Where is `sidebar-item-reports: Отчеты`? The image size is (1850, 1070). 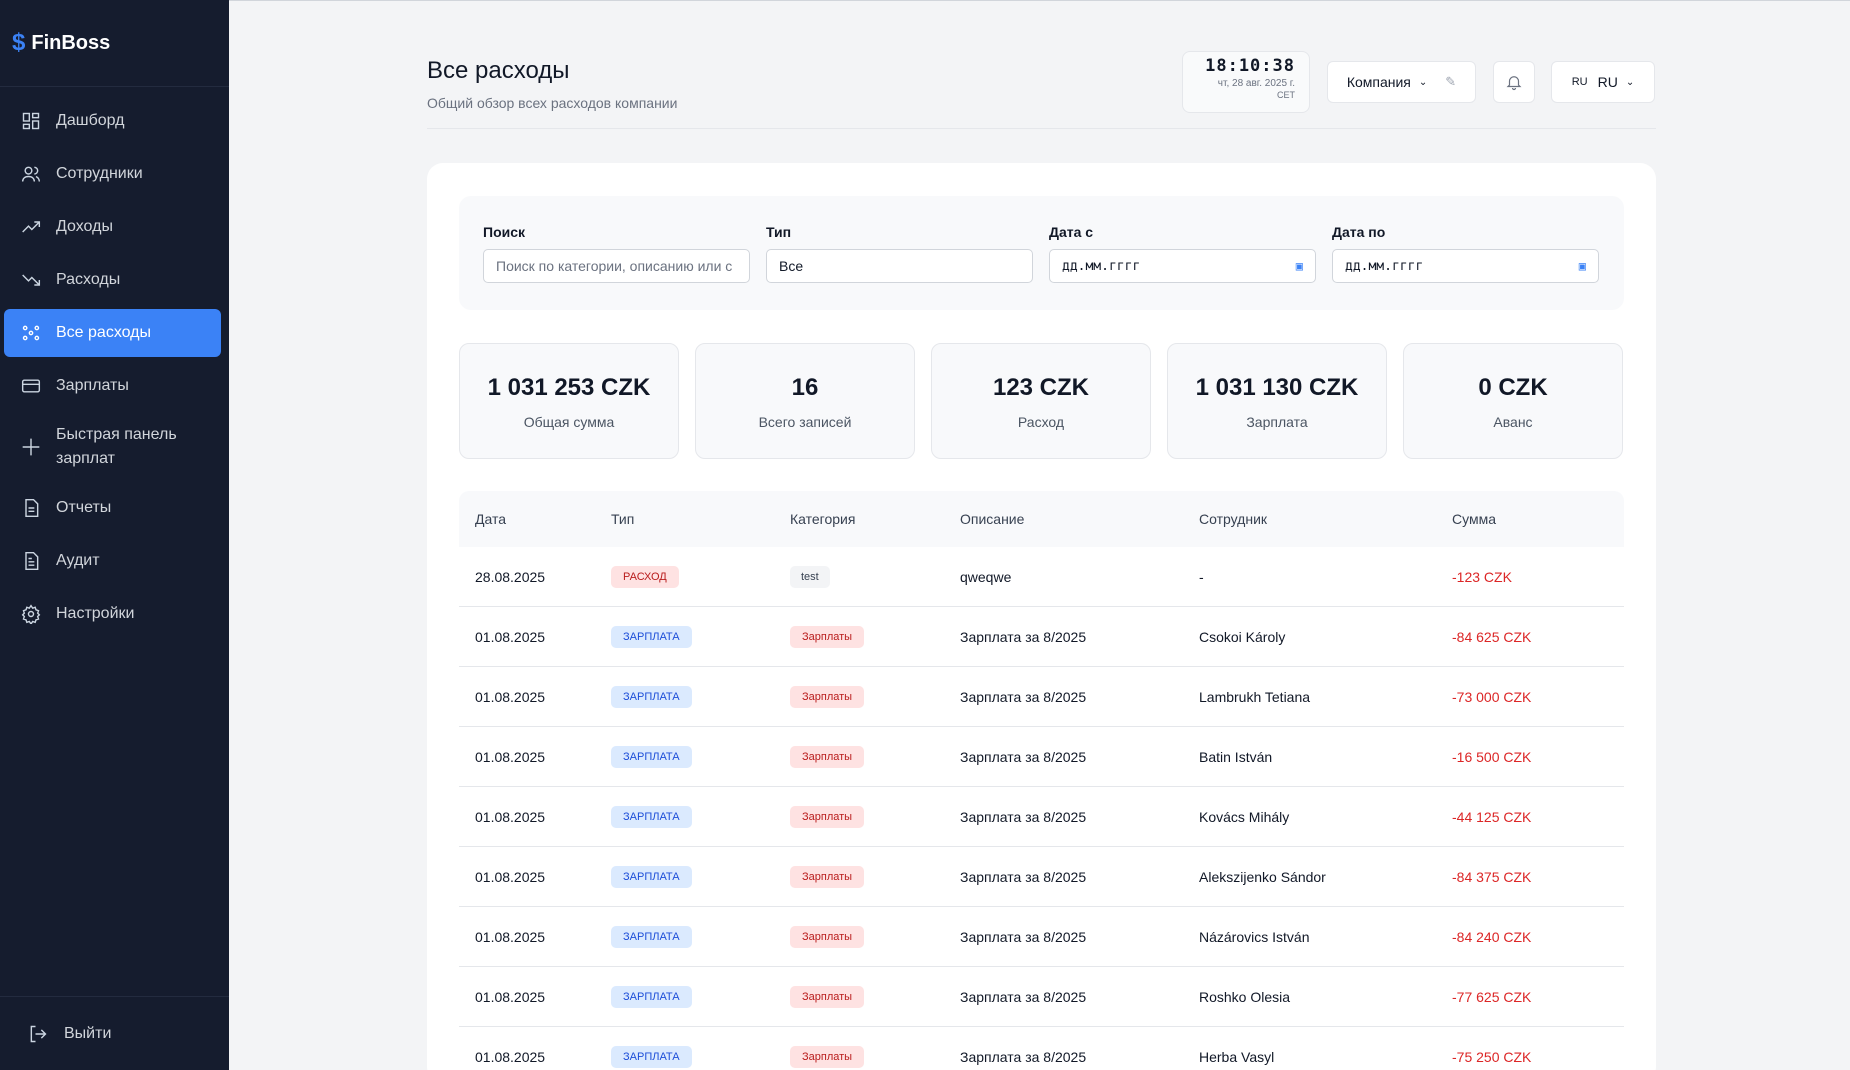
sidebar-item-reports: Отчеты is located at coordinates (112, 508).